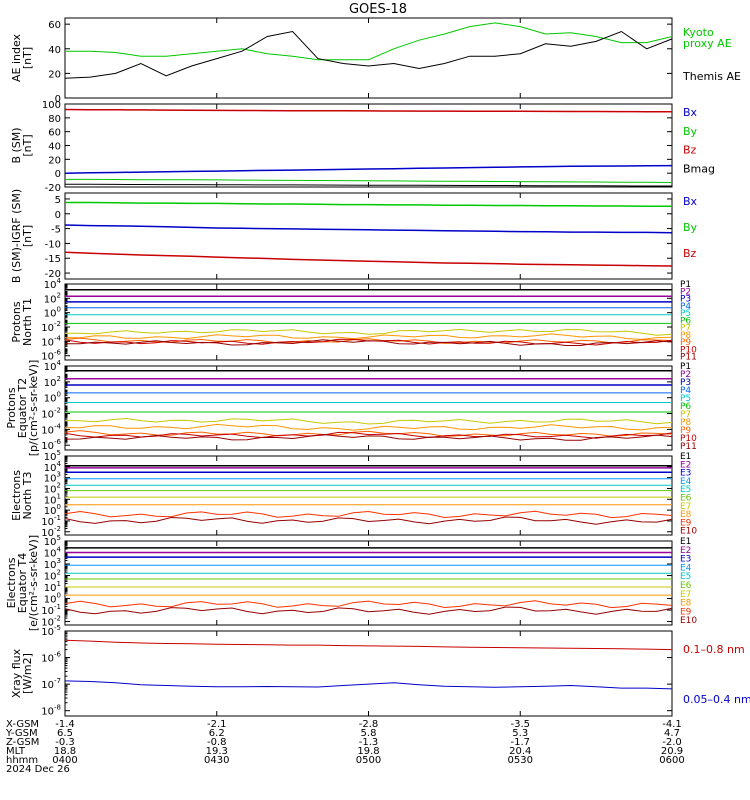 This screenshot has height=800, width=750. I want to click on ephem-label: hhmm, so click(22, 760).